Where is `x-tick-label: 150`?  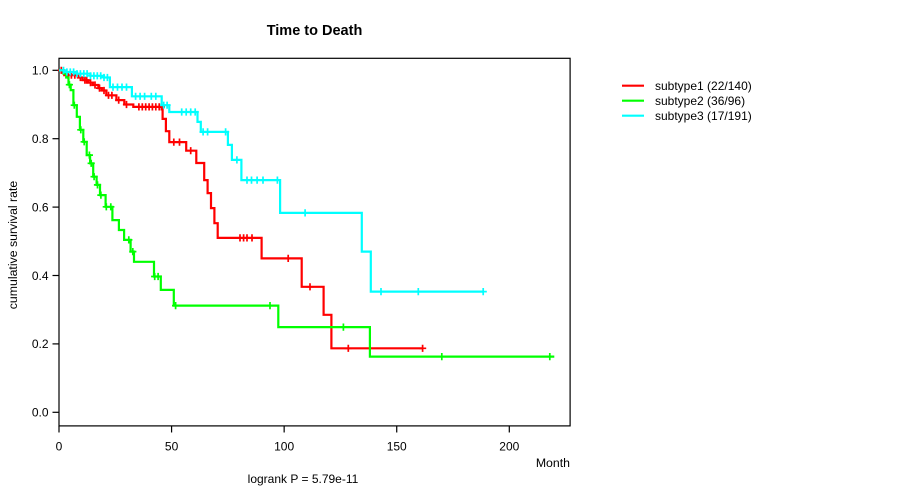 x-tick-label: 150 is located at coordinates (397, 446).